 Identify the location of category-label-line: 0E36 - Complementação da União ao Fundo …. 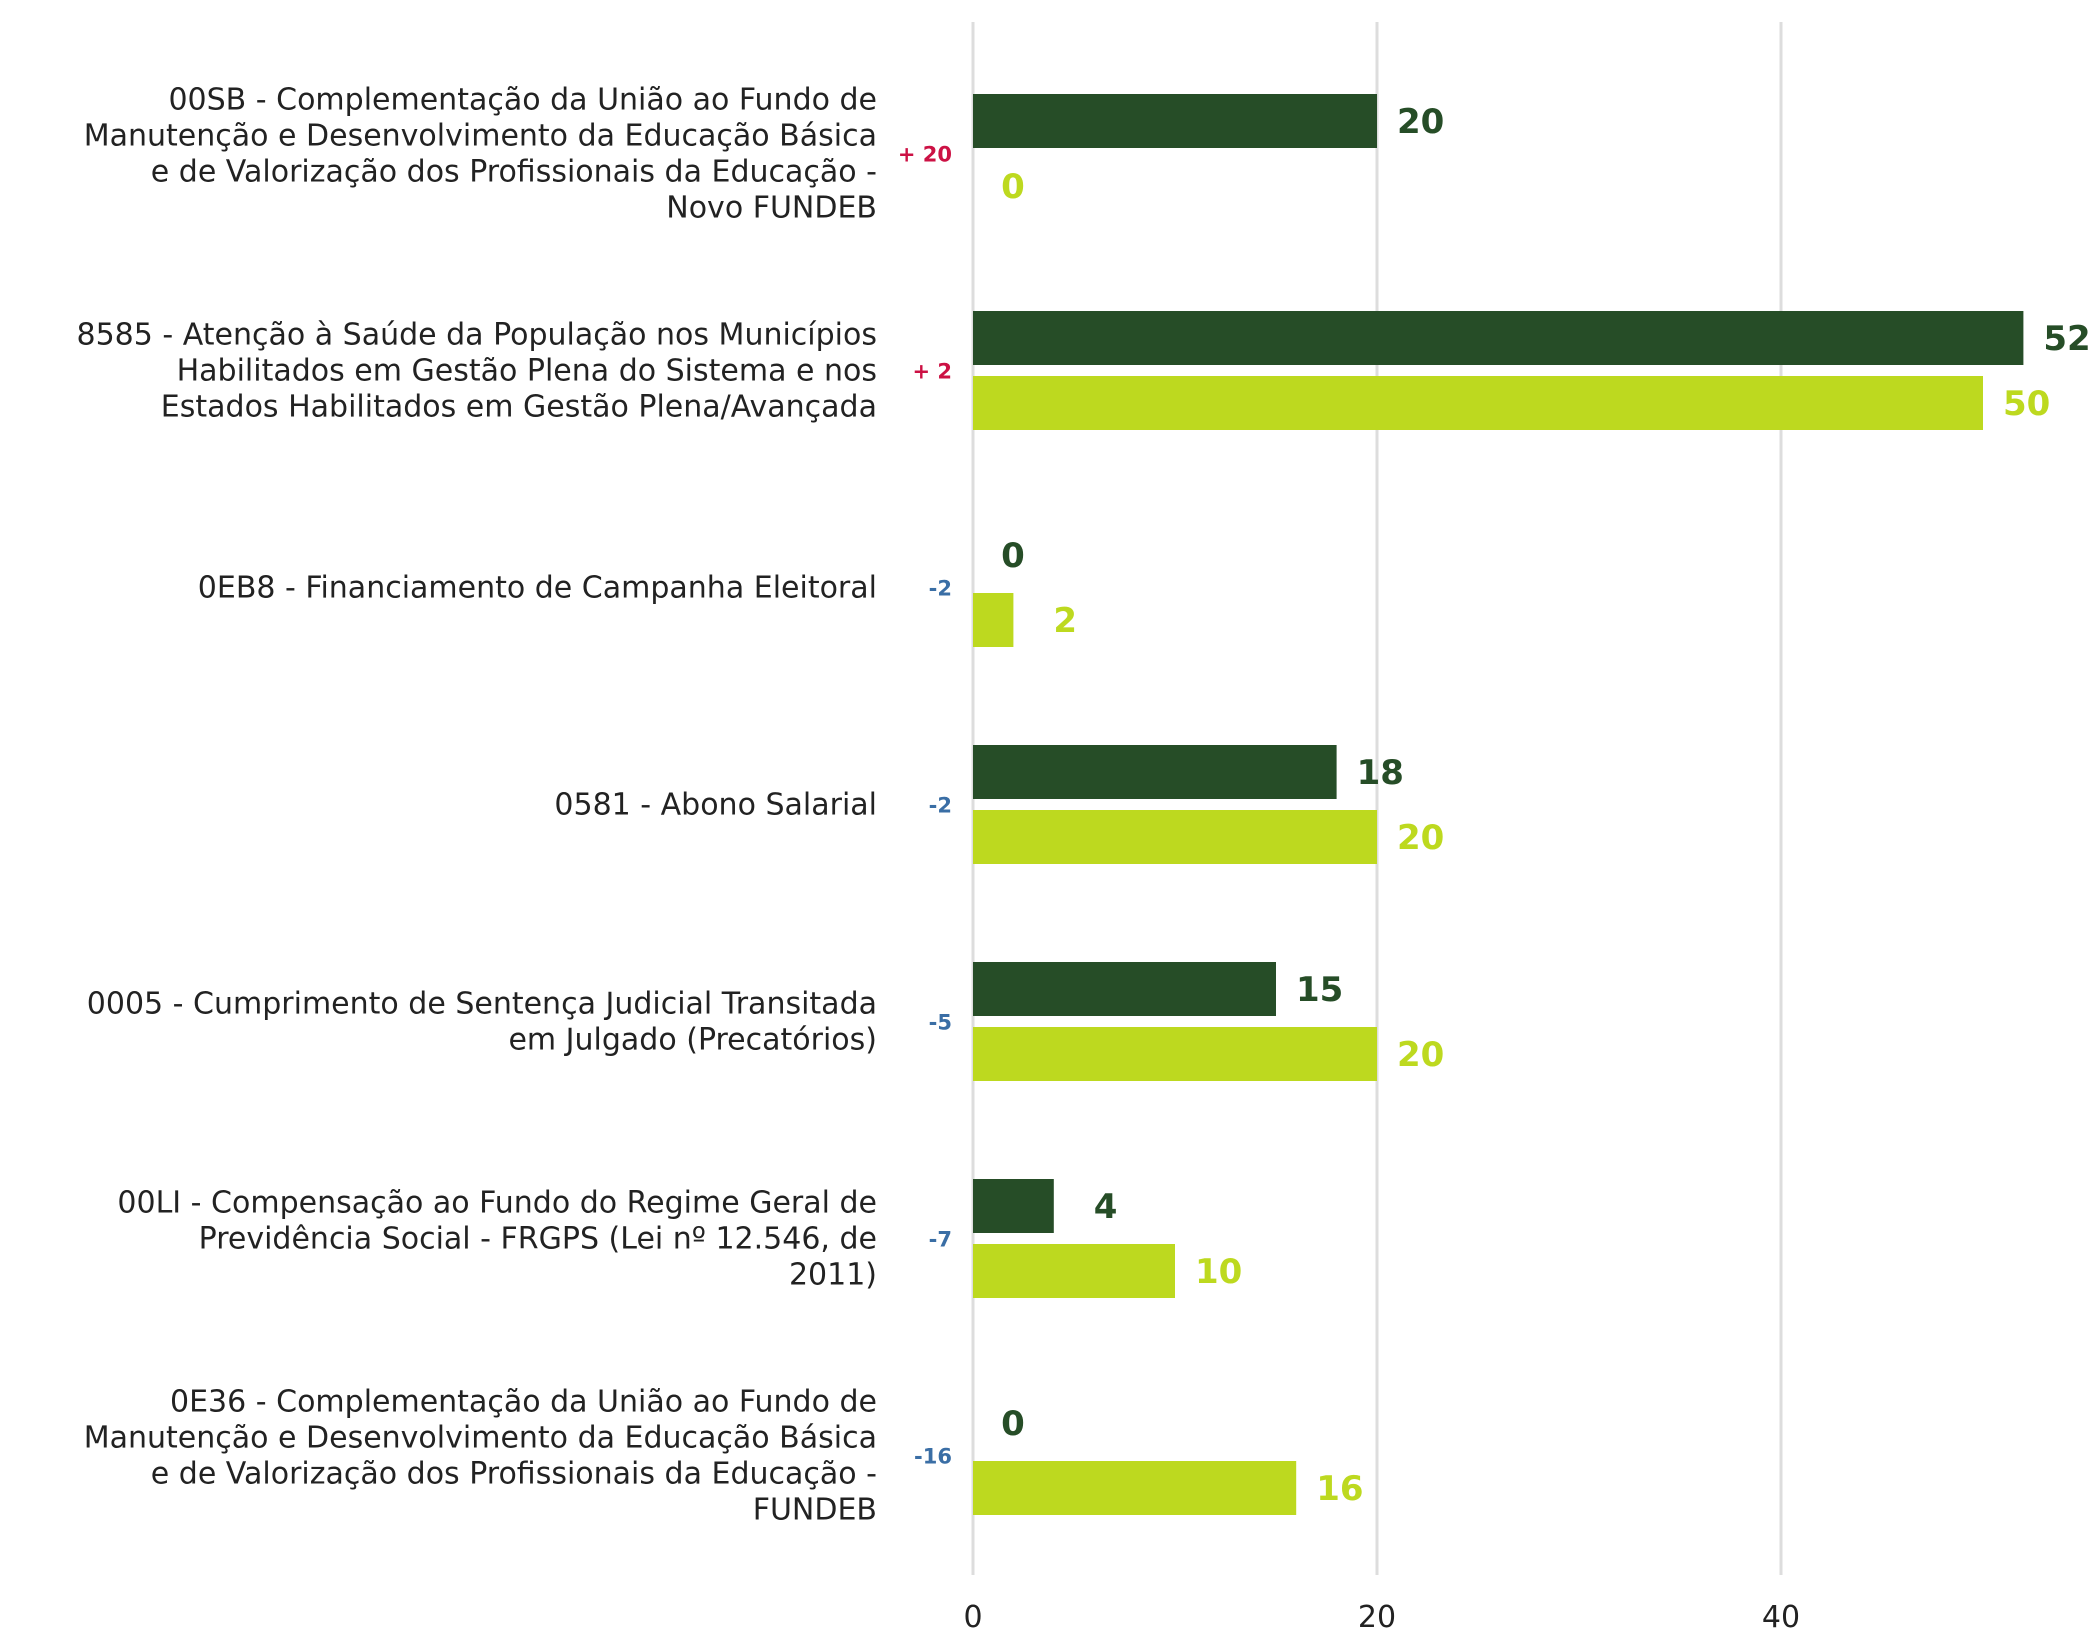
(523, 1402).